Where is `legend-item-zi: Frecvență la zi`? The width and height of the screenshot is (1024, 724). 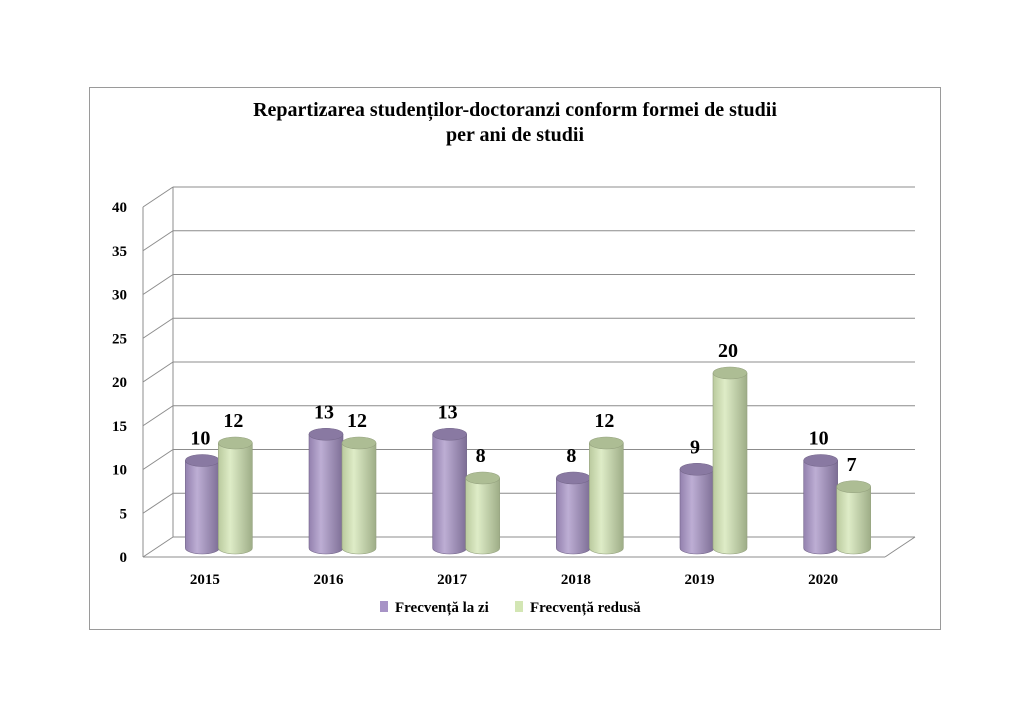 legend-item-zi: Frecvență la zi is located at coordinates (434, 608).